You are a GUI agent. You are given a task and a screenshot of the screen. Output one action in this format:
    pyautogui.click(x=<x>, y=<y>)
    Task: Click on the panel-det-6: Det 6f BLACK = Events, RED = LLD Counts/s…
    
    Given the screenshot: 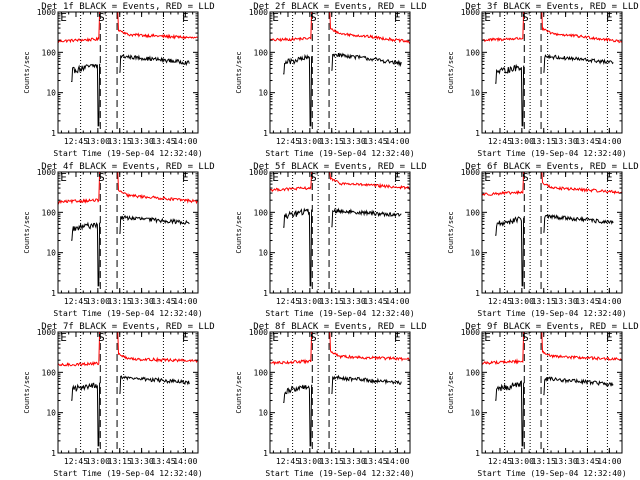 What is the action you would take?
    pyautogui.click(x=543, y=240)
    